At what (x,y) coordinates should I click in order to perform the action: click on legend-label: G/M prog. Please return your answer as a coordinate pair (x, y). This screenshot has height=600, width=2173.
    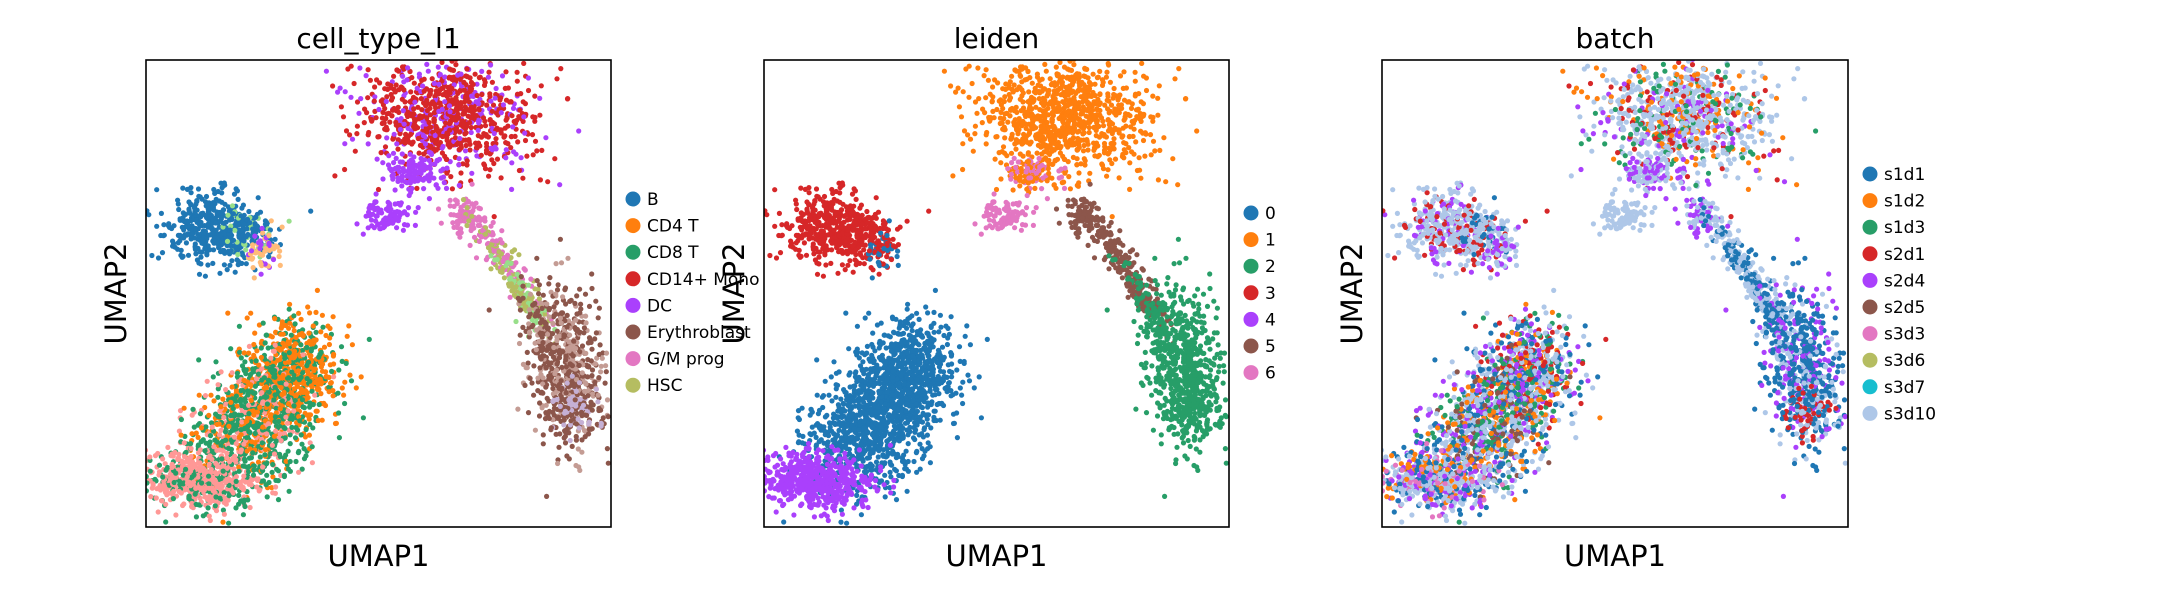
    Looking at the image, I should click on (686, 360).